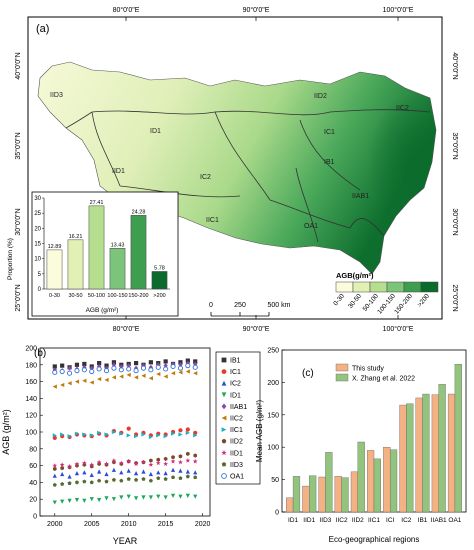  I want to click on panel-c-x-tick-label: IC2, so click(406, 520).